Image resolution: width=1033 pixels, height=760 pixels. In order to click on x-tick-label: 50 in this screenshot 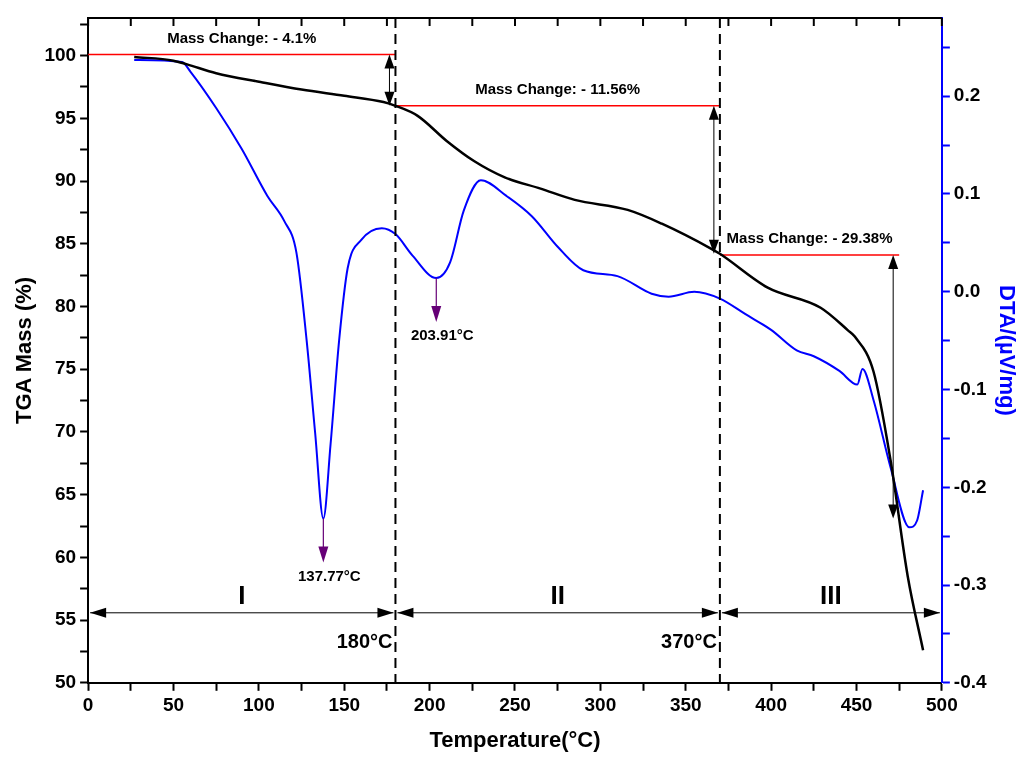, I will do `click(173, 705)`.